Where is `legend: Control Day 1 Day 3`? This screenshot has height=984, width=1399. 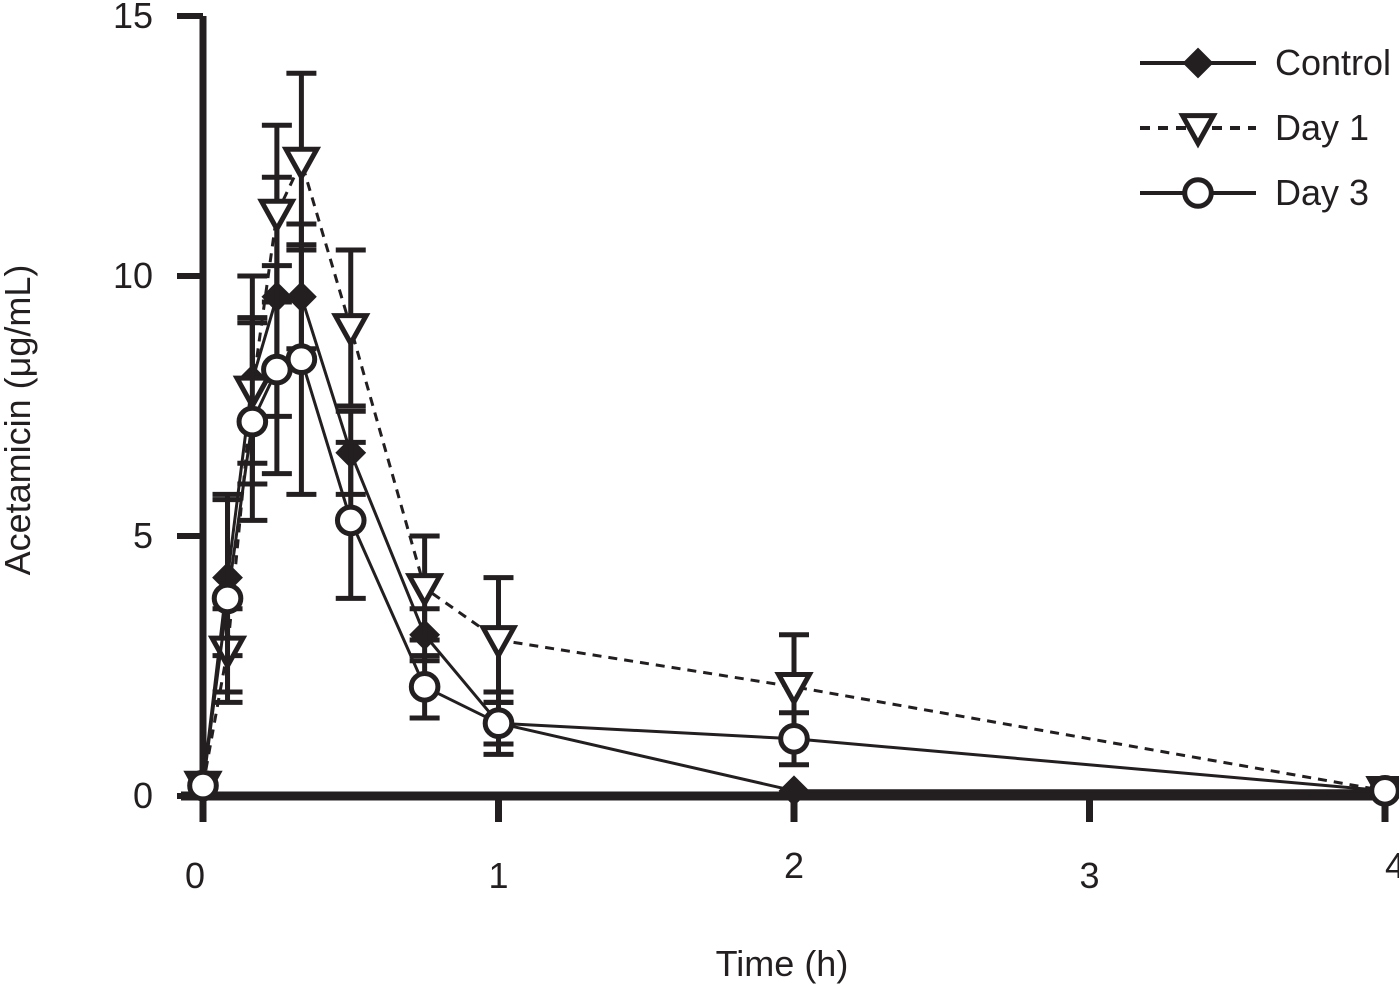
legend: Control Day 1 Day 3 is located at coordinates (1265, 127).